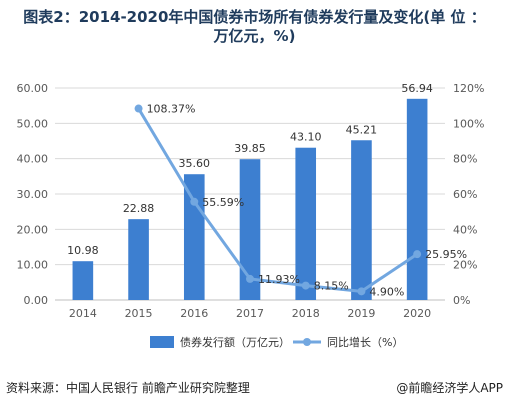  Describe the element at coordinates (362, 129) in the screenshot. I see `bar-value-label: 45.21` at that location.